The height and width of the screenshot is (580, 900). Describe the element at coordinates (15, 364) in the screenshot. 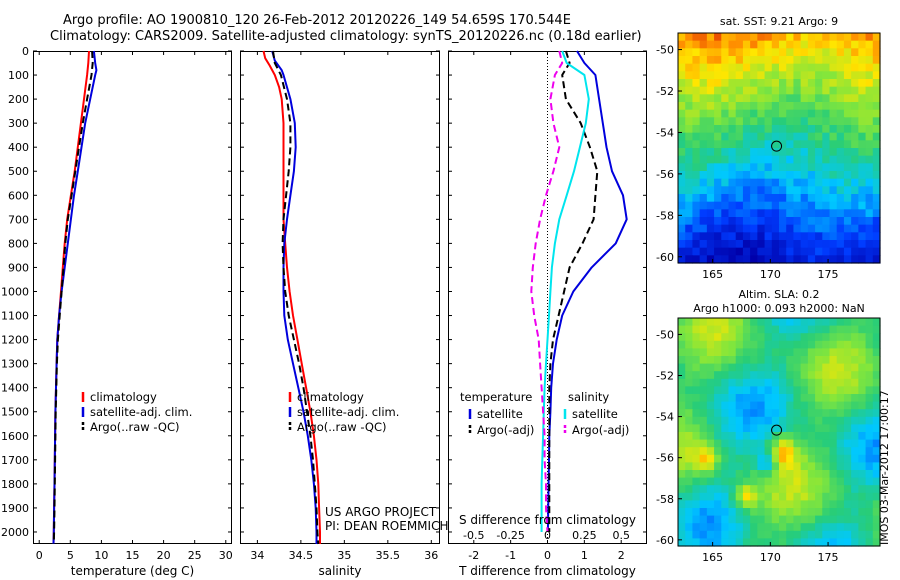

I see `y-tick-label: 1300` at that location.